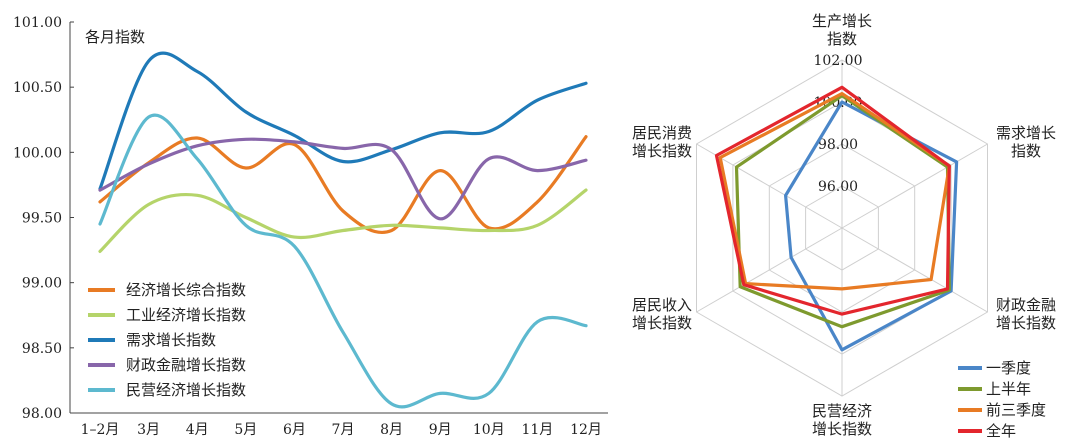 Image resolution: width=1070 pixels, height=443 pixels. I want to click on y-tick-label: 99.00, so click(42, 284).